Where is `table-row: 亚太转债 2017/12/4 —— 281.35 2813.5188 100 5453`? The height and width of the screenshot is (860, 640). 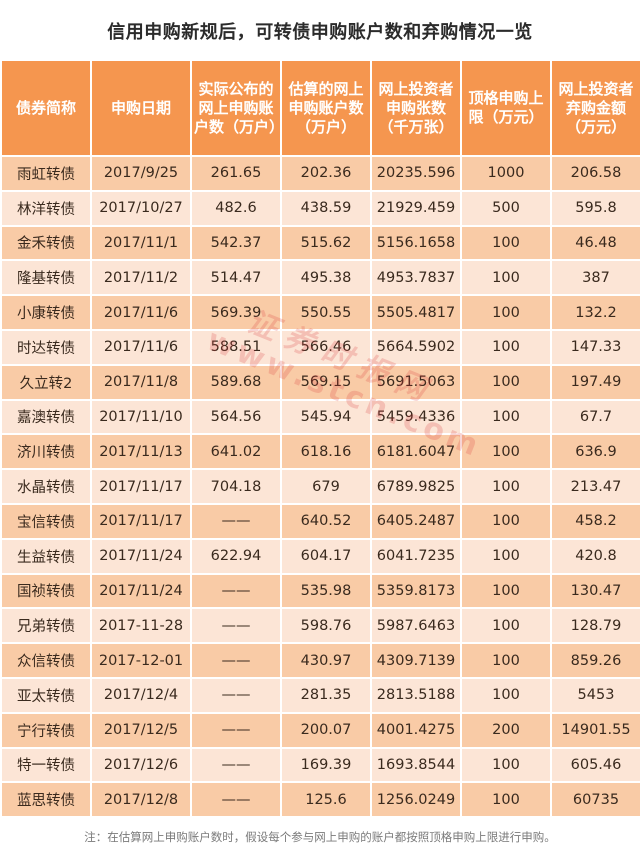
table-row: 亚太转债 2017/12/4 —— 281.35 2813.5188 100 5453 is located at coordinates (321, 696).